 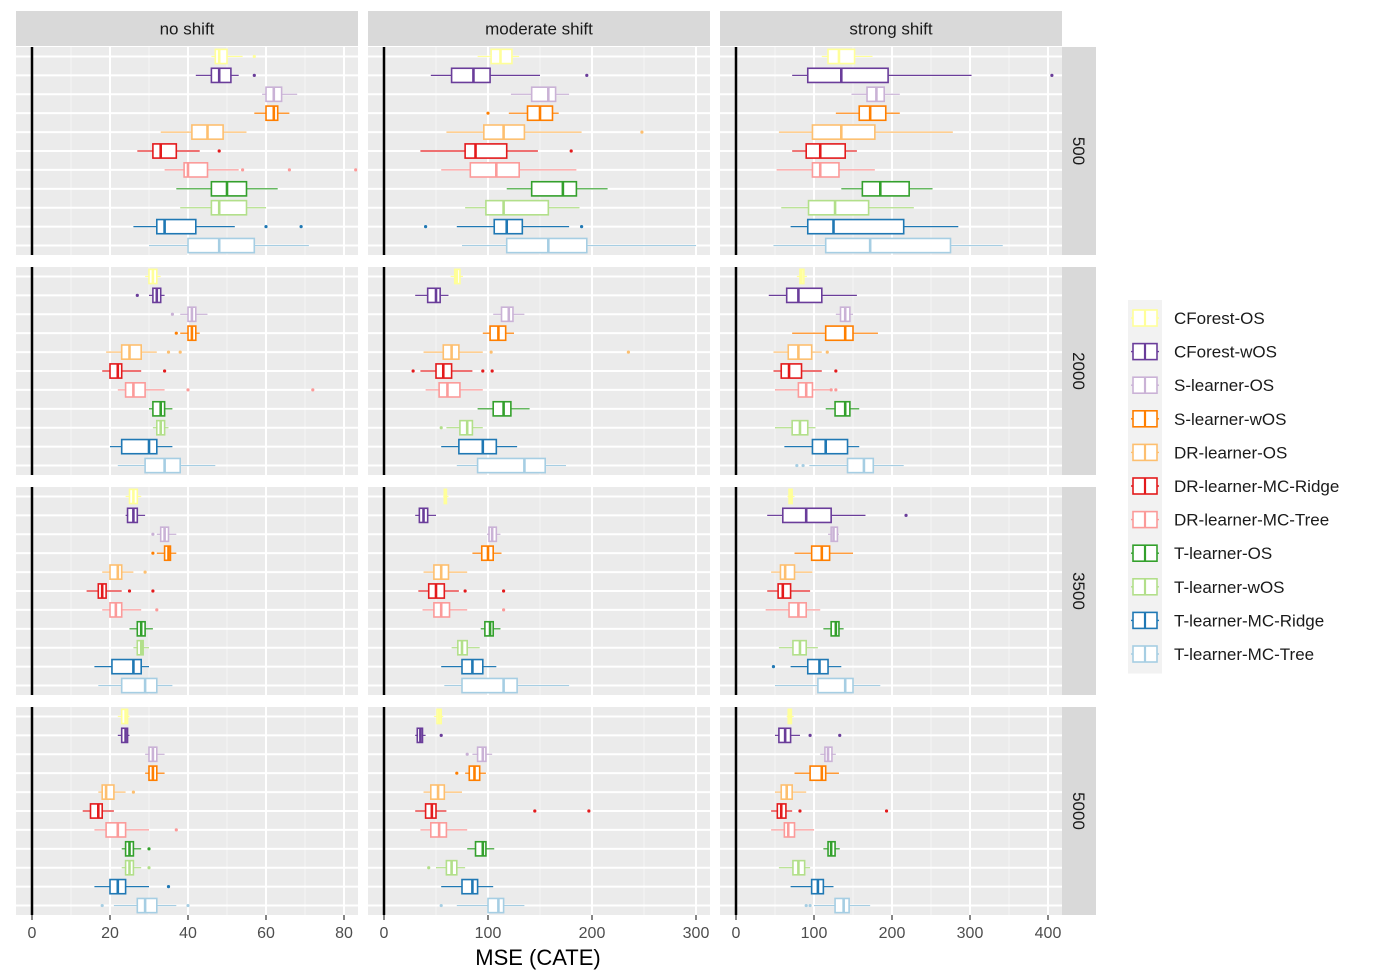 What do you see at coordinates (266, 933) in the screenshot?
I see `x-tick-label: 60` at bounding box center [266, 933].